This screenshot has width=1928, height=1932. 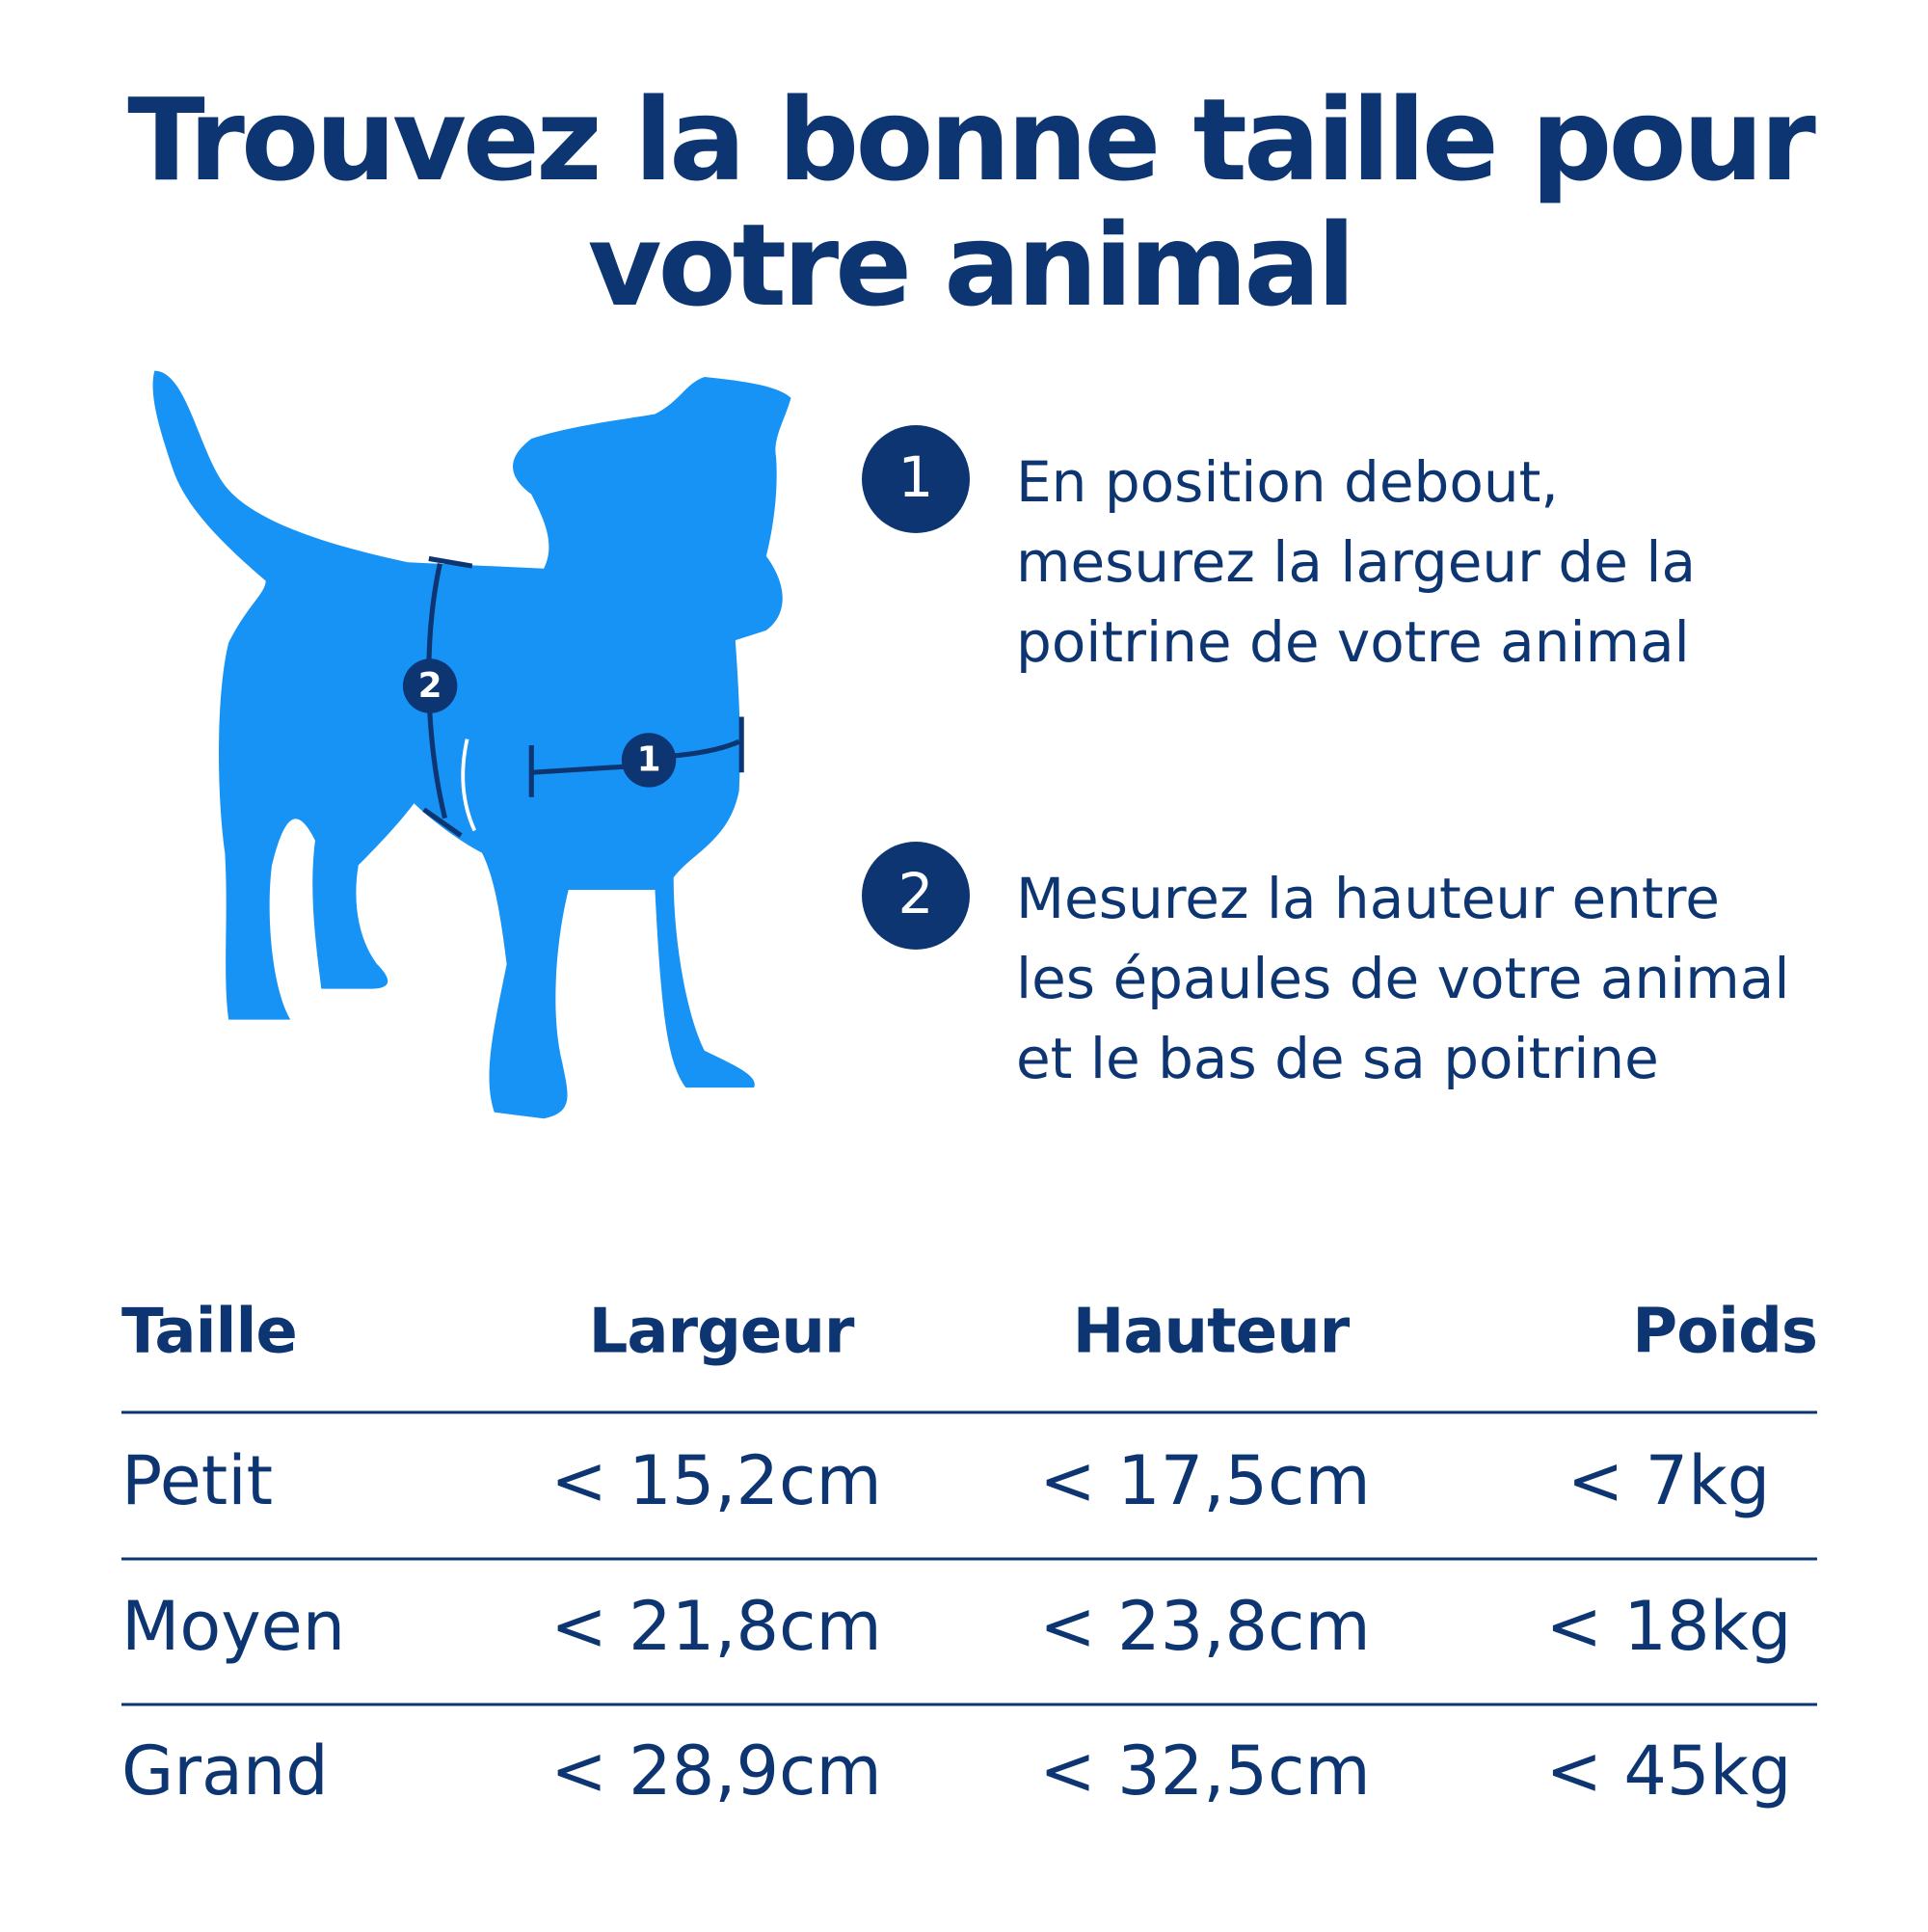 I want to click on column-header: Taille, so click(x=209, y=1333).